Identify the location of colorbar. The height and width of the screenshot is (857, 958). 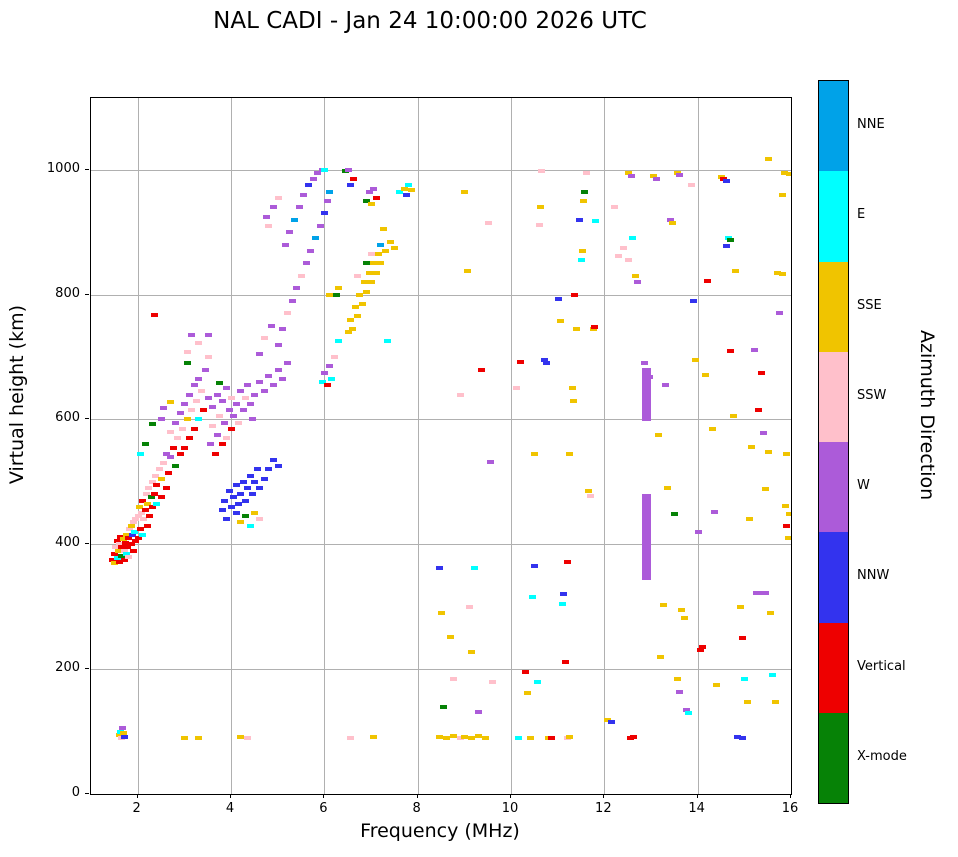
(833, 442).